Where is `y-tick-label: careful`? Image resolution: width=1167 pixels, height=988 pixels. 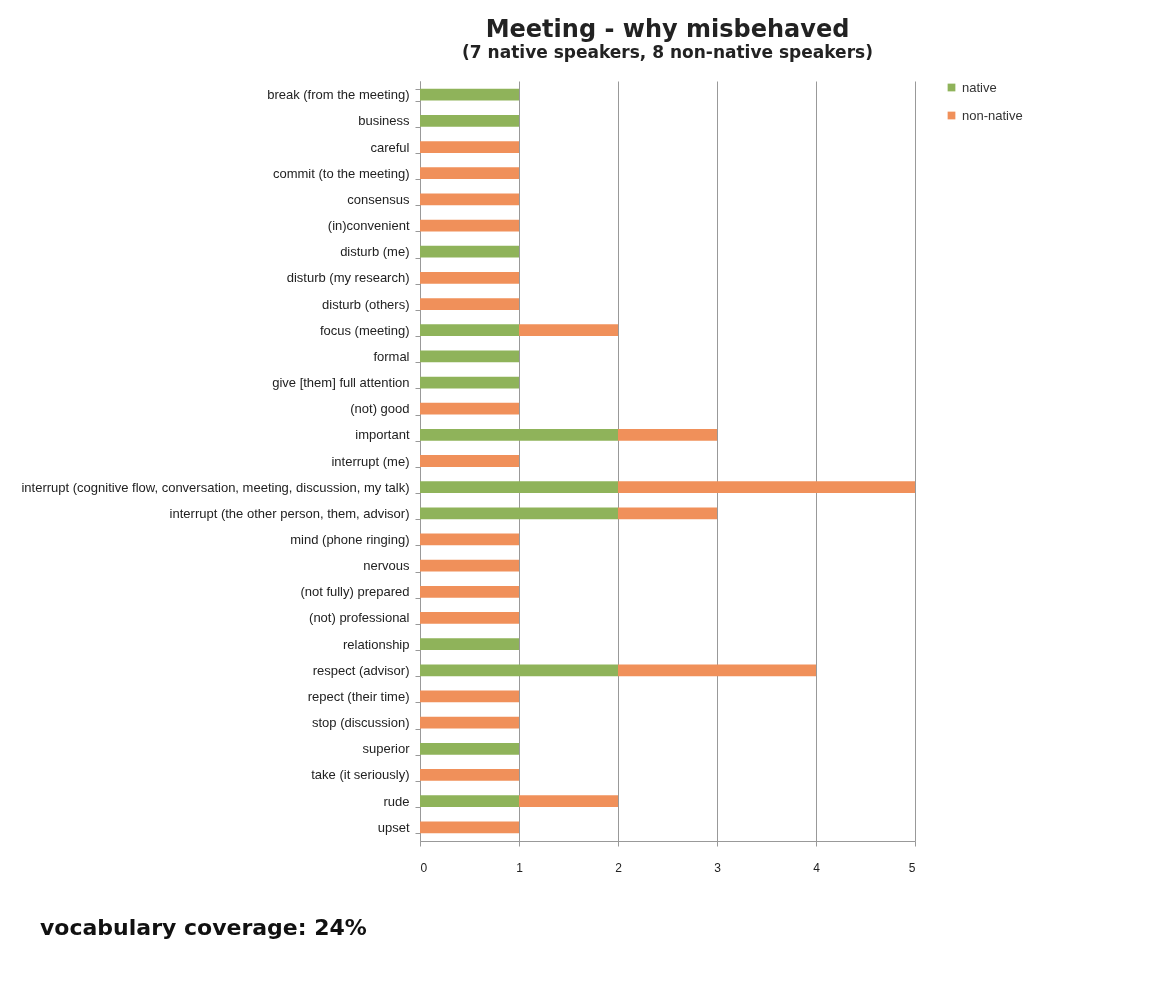 y-tick-label: careful is located at coordinates (390, 147).